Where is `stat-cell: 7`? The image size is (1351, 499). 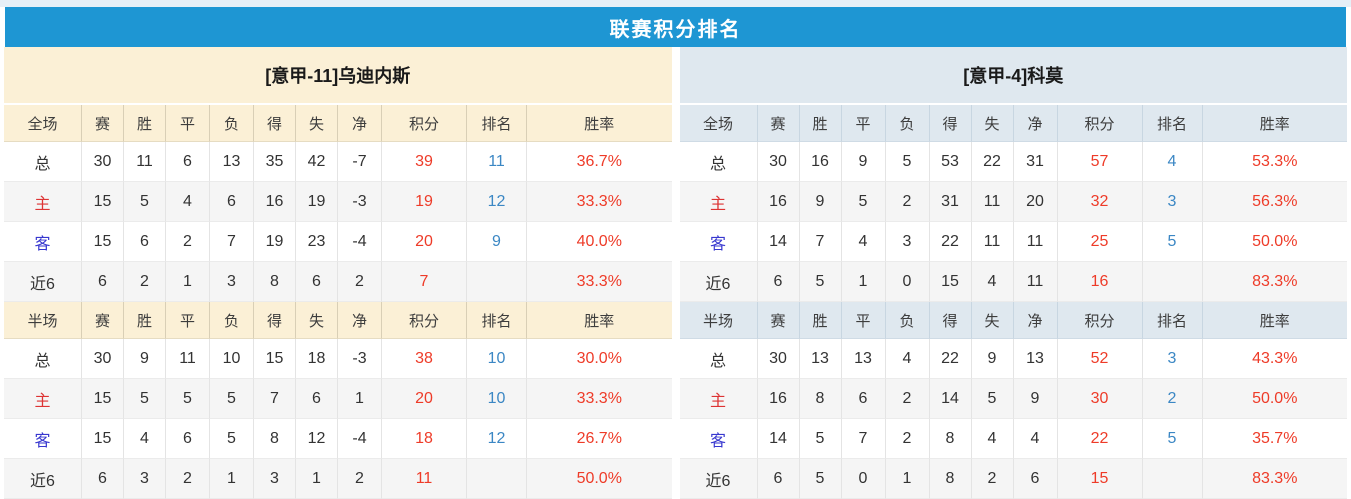
stat-cell: 7 is located at coordinates (232, 242).